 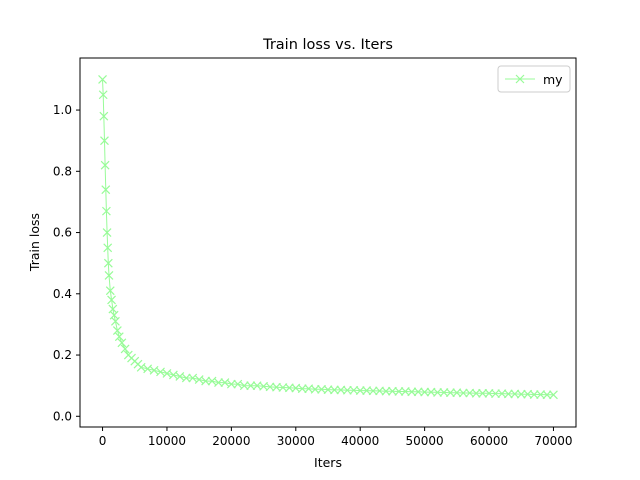 I want to click on y-tick-label: 0.8, so click(x=62, y=171).